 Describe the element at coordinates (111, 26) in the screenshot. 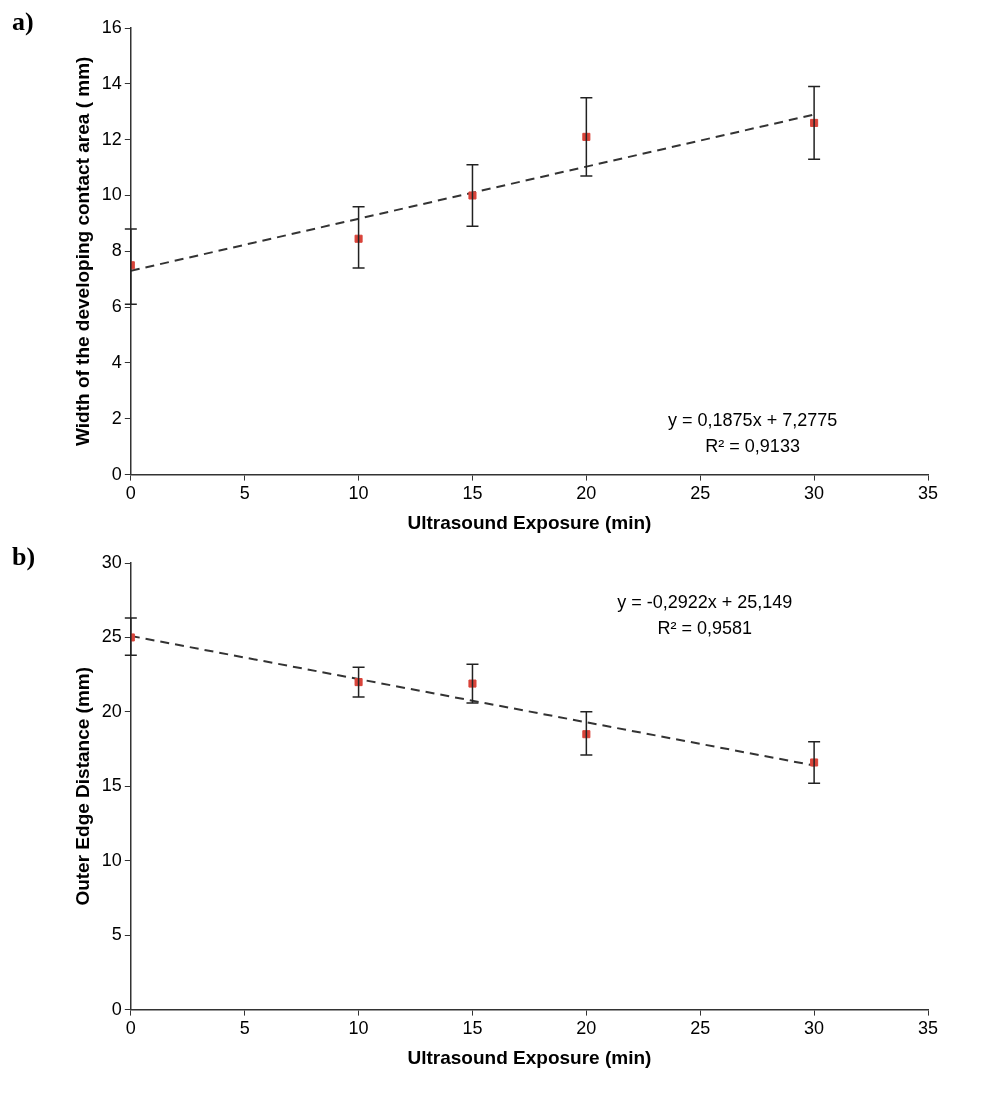

I see `y-tick-label: 16` at that location.